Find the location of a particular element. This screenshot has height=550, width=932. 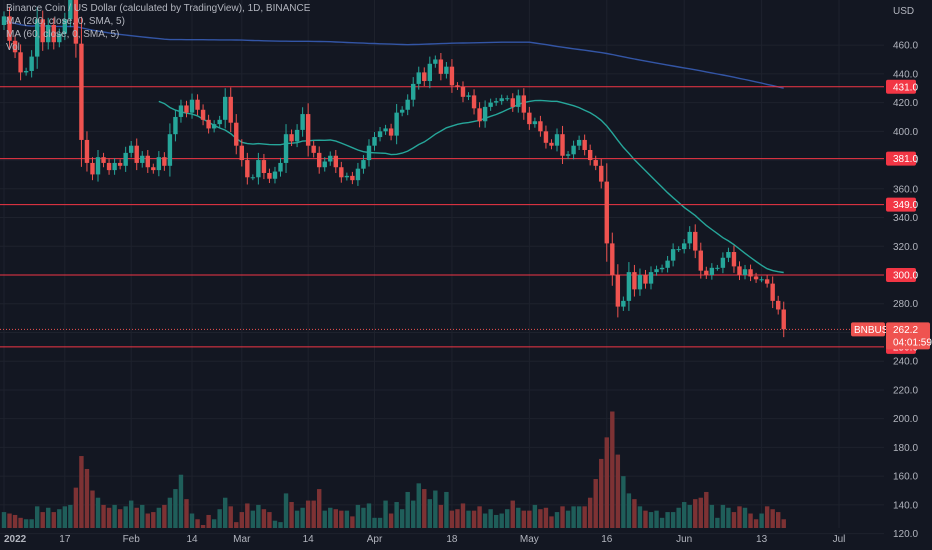

level-tag is located at coordinates (901, 275).